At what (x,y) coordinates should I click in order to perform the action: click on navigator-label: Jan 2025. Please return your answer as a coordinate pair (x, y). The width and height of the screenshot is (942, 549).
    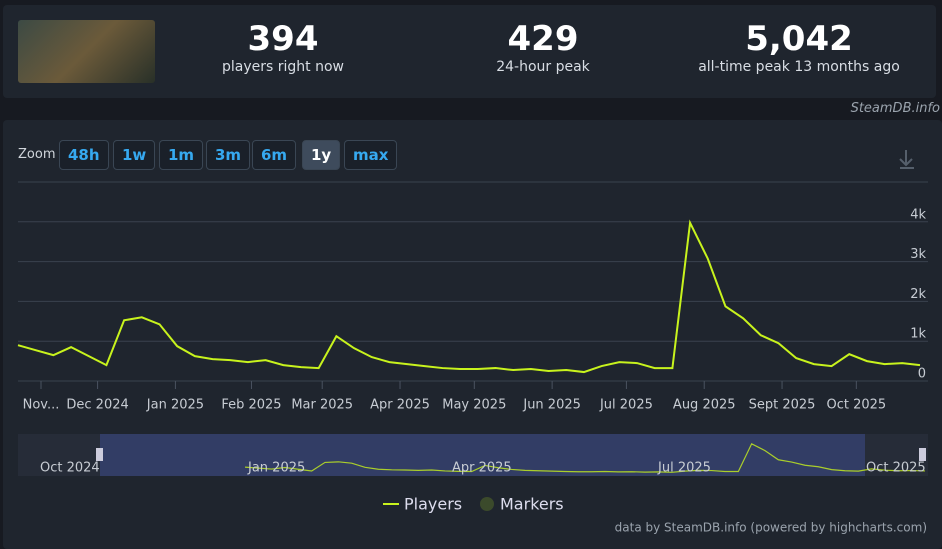
    Looking at the image, I should click on (276, 468).